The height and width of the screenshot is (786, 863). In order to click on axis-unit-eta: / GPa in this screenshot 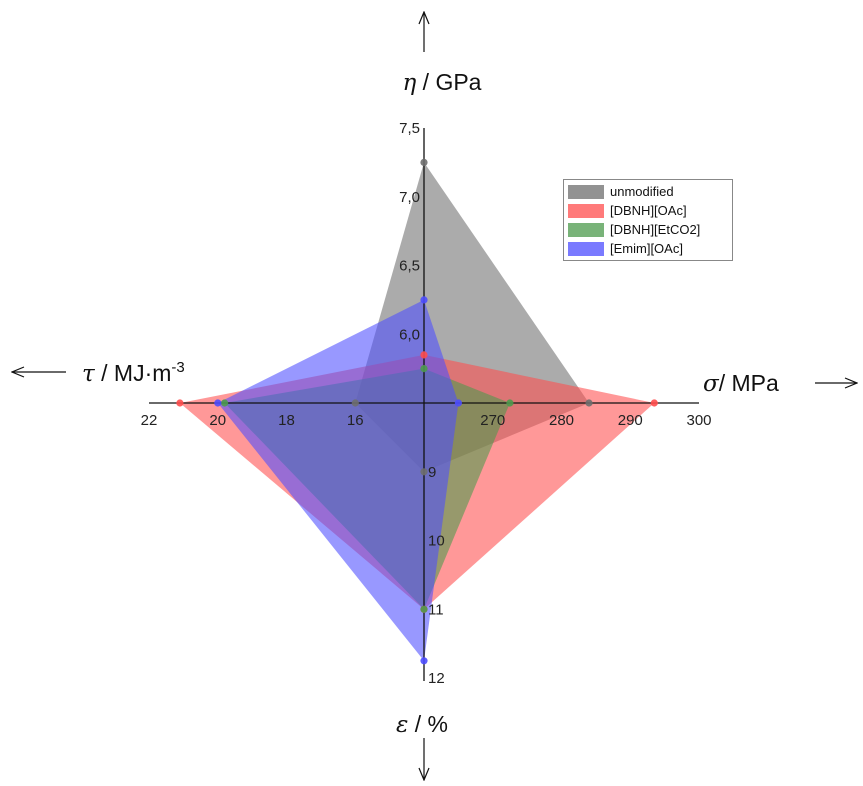, I will do `click(448, 82)`.